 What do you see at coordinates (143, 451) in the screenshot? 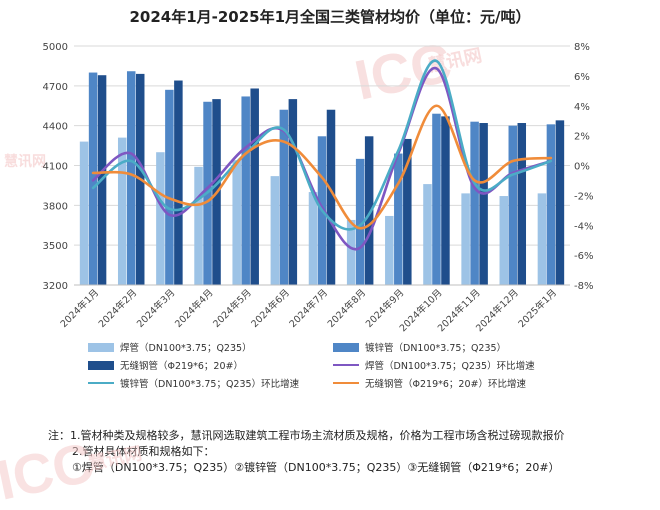
I see `note-line-2: 2.管材具体材质和规格如下：` at bounding box center [143, 451].